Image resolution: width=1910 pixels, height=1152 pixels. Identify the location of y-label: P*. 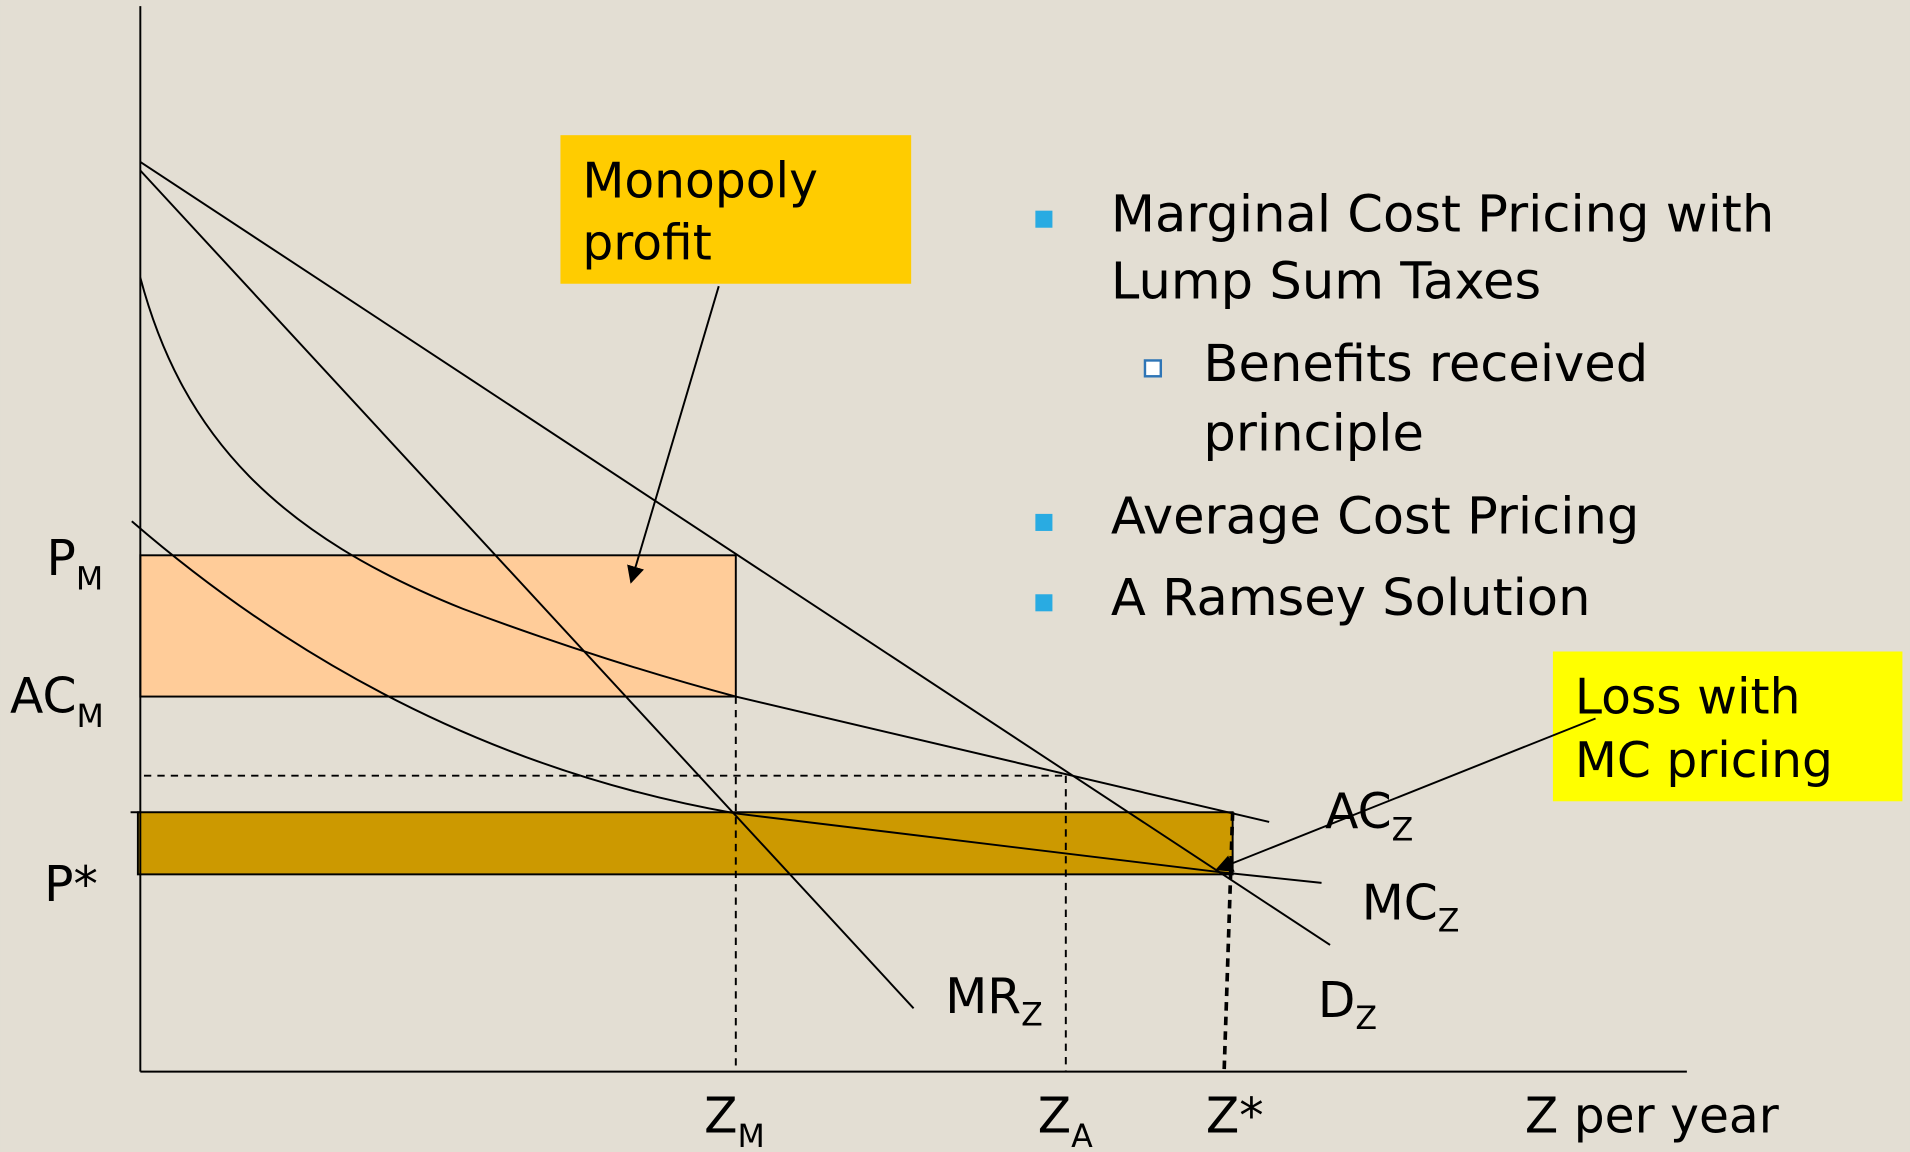
(71, 885).